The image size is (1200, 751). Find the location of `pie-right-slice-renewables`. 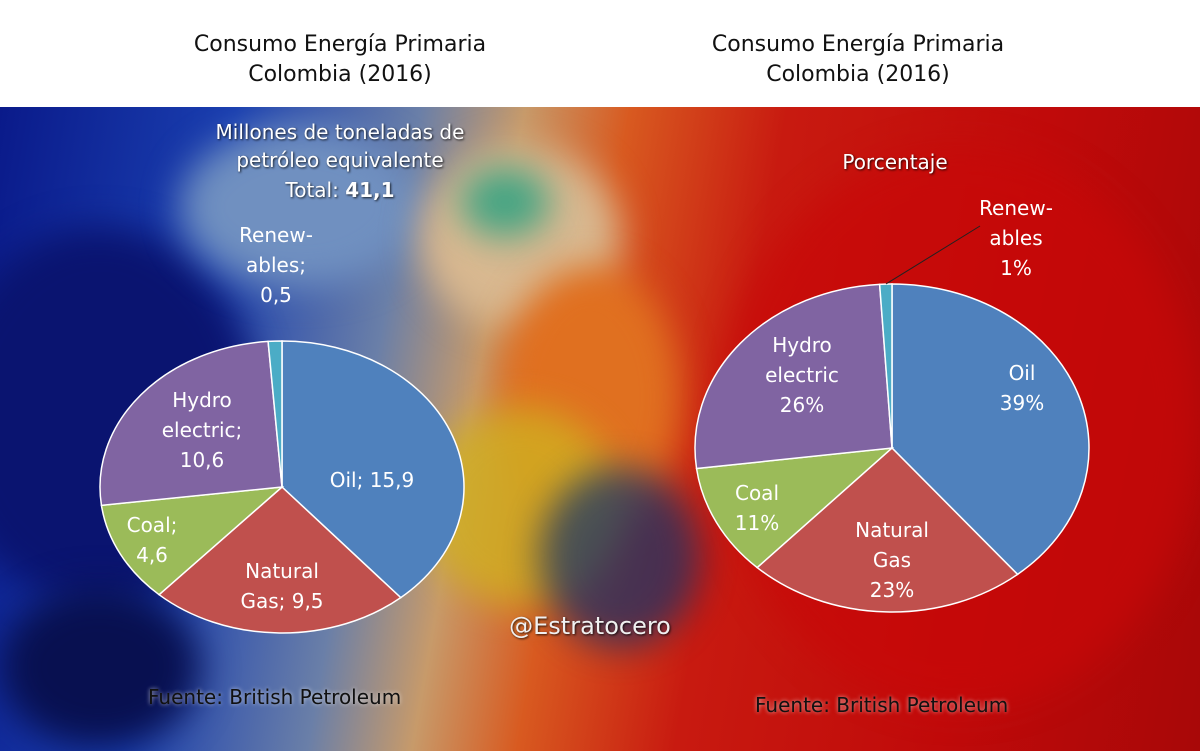

pie-right-slice-renewables is located at coordinates (885, 366).